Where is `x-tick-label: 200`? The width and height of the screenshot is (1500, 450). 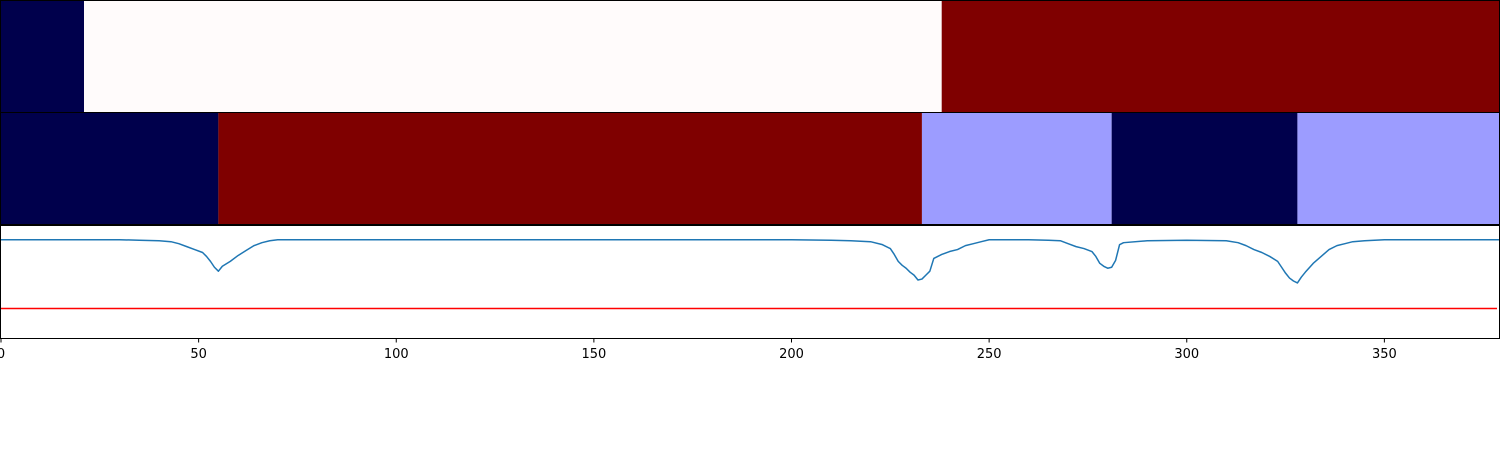 x-tick-label: 200 is located at coordinates (791, 354).